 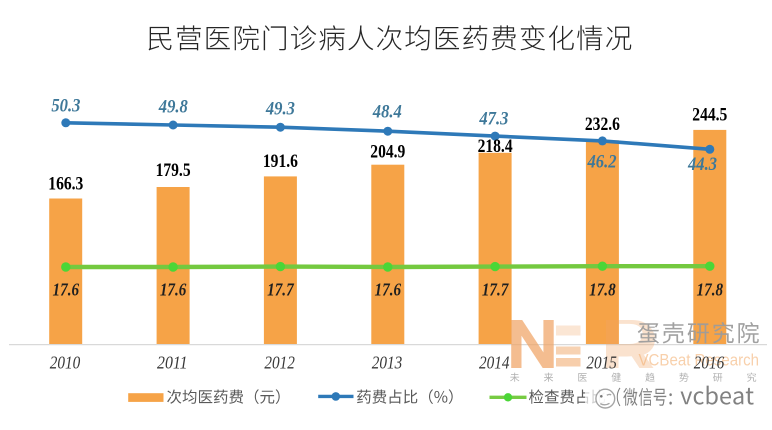 I want to click on svg-text: 2011, so click(x=172, y=363).